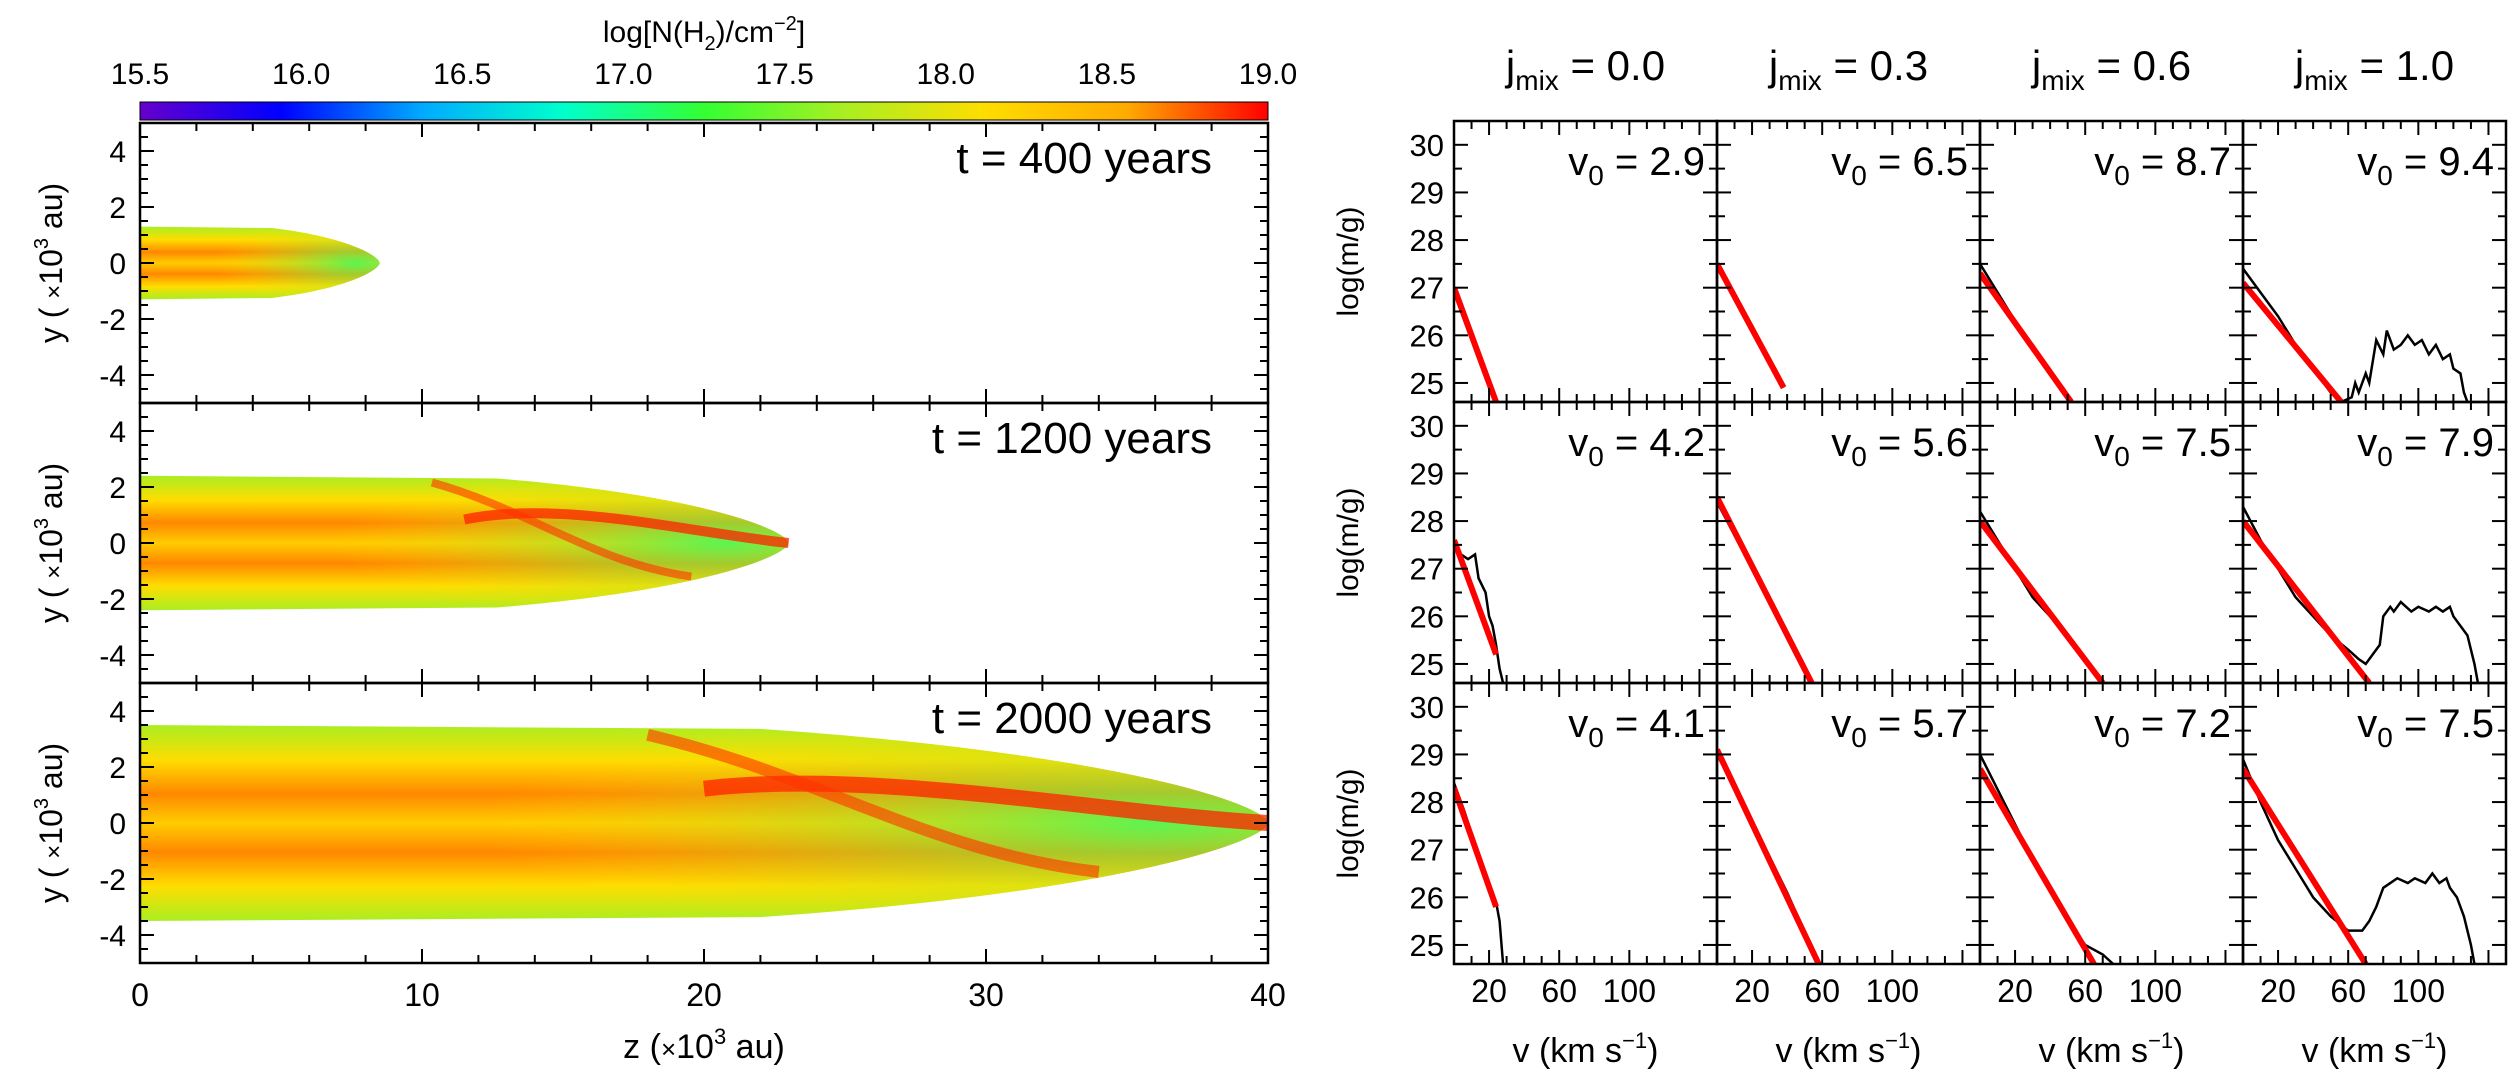 The width and height of the screenshot is (2518, 1083). Describe the element at coordinates (51, 490) in the screenshot. I see `y-label-part: au)` at that location.